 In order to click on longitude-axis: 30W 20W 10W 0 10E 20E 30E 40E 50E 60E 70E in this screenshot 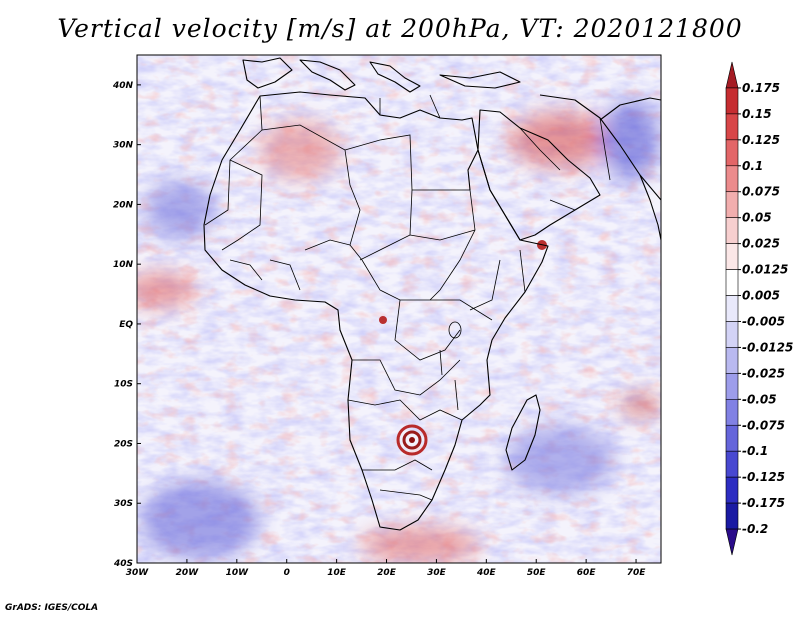, I will do `click(386, 568)`.